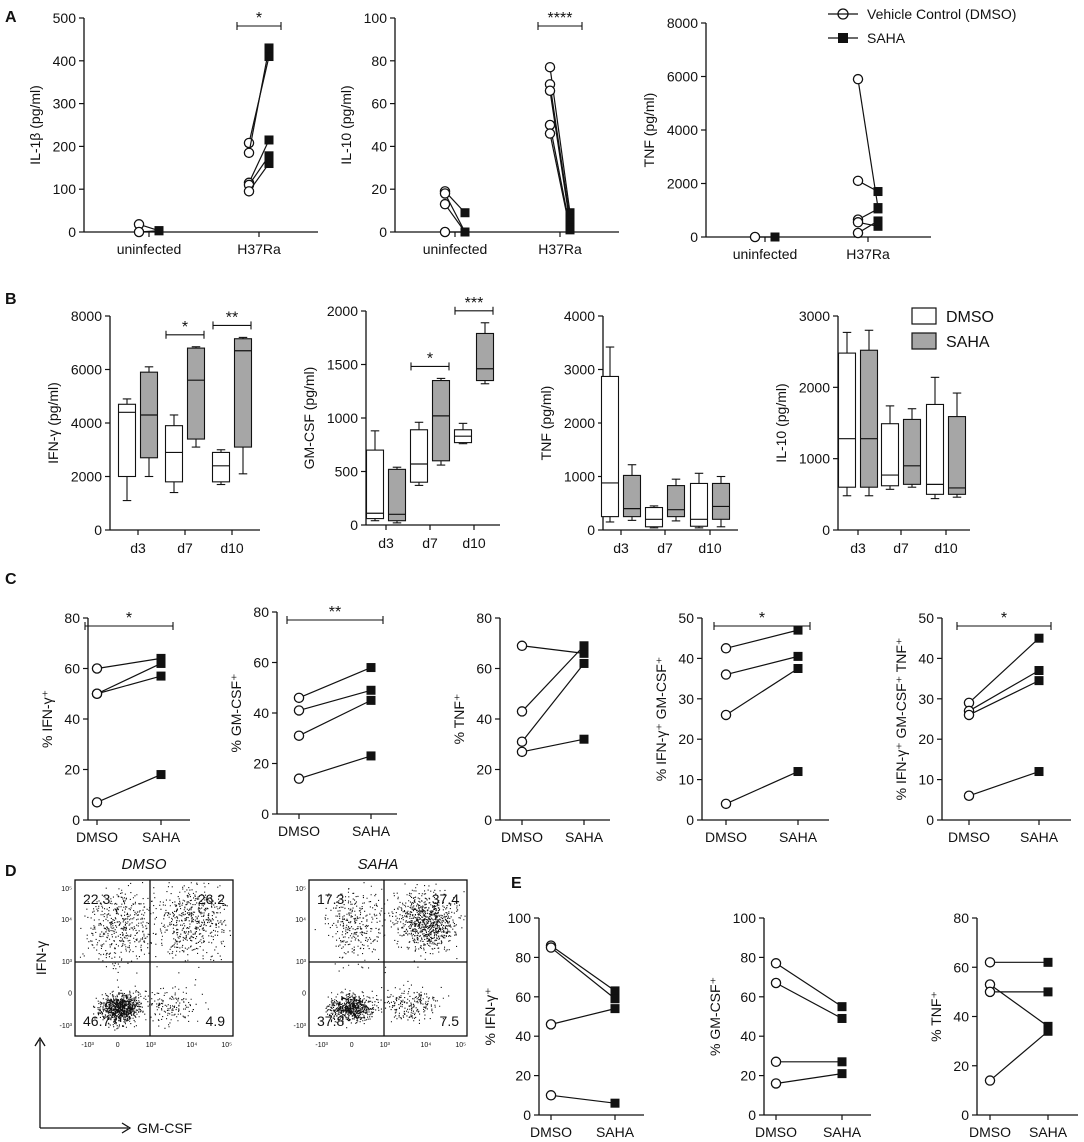  Describe the element at coordinates (11, 579) in the screenshot. I see `panel-letter-c: C` at that location.